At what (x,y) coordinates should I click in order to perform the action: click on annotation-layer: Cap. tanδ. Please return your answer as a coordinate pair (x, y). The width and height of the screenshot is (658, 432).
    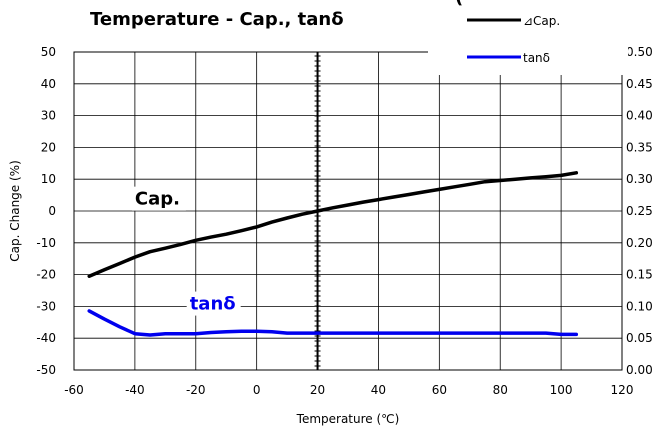
    Looking at the image, I should click on (186, 251).